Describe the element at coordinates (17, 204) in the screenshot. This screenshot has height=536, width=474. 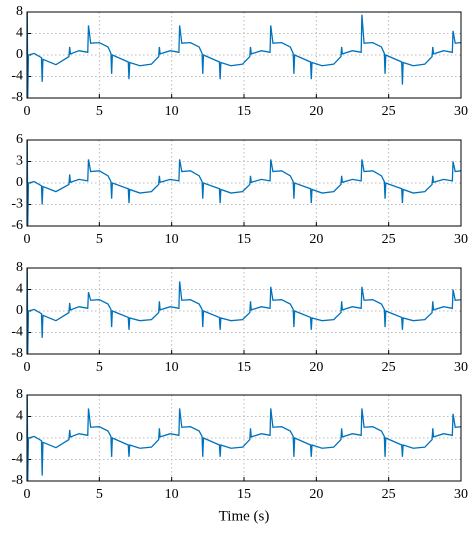
I see `y-tick-label: -3` at that location.